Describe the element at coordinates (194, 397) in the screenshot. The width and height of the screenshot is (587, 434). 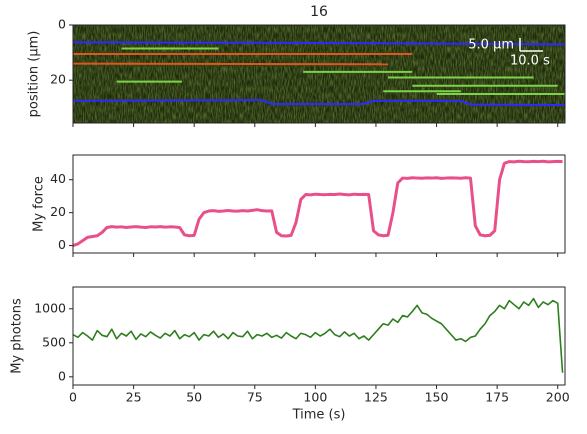
I see `x-tick-label: 50` at that location.